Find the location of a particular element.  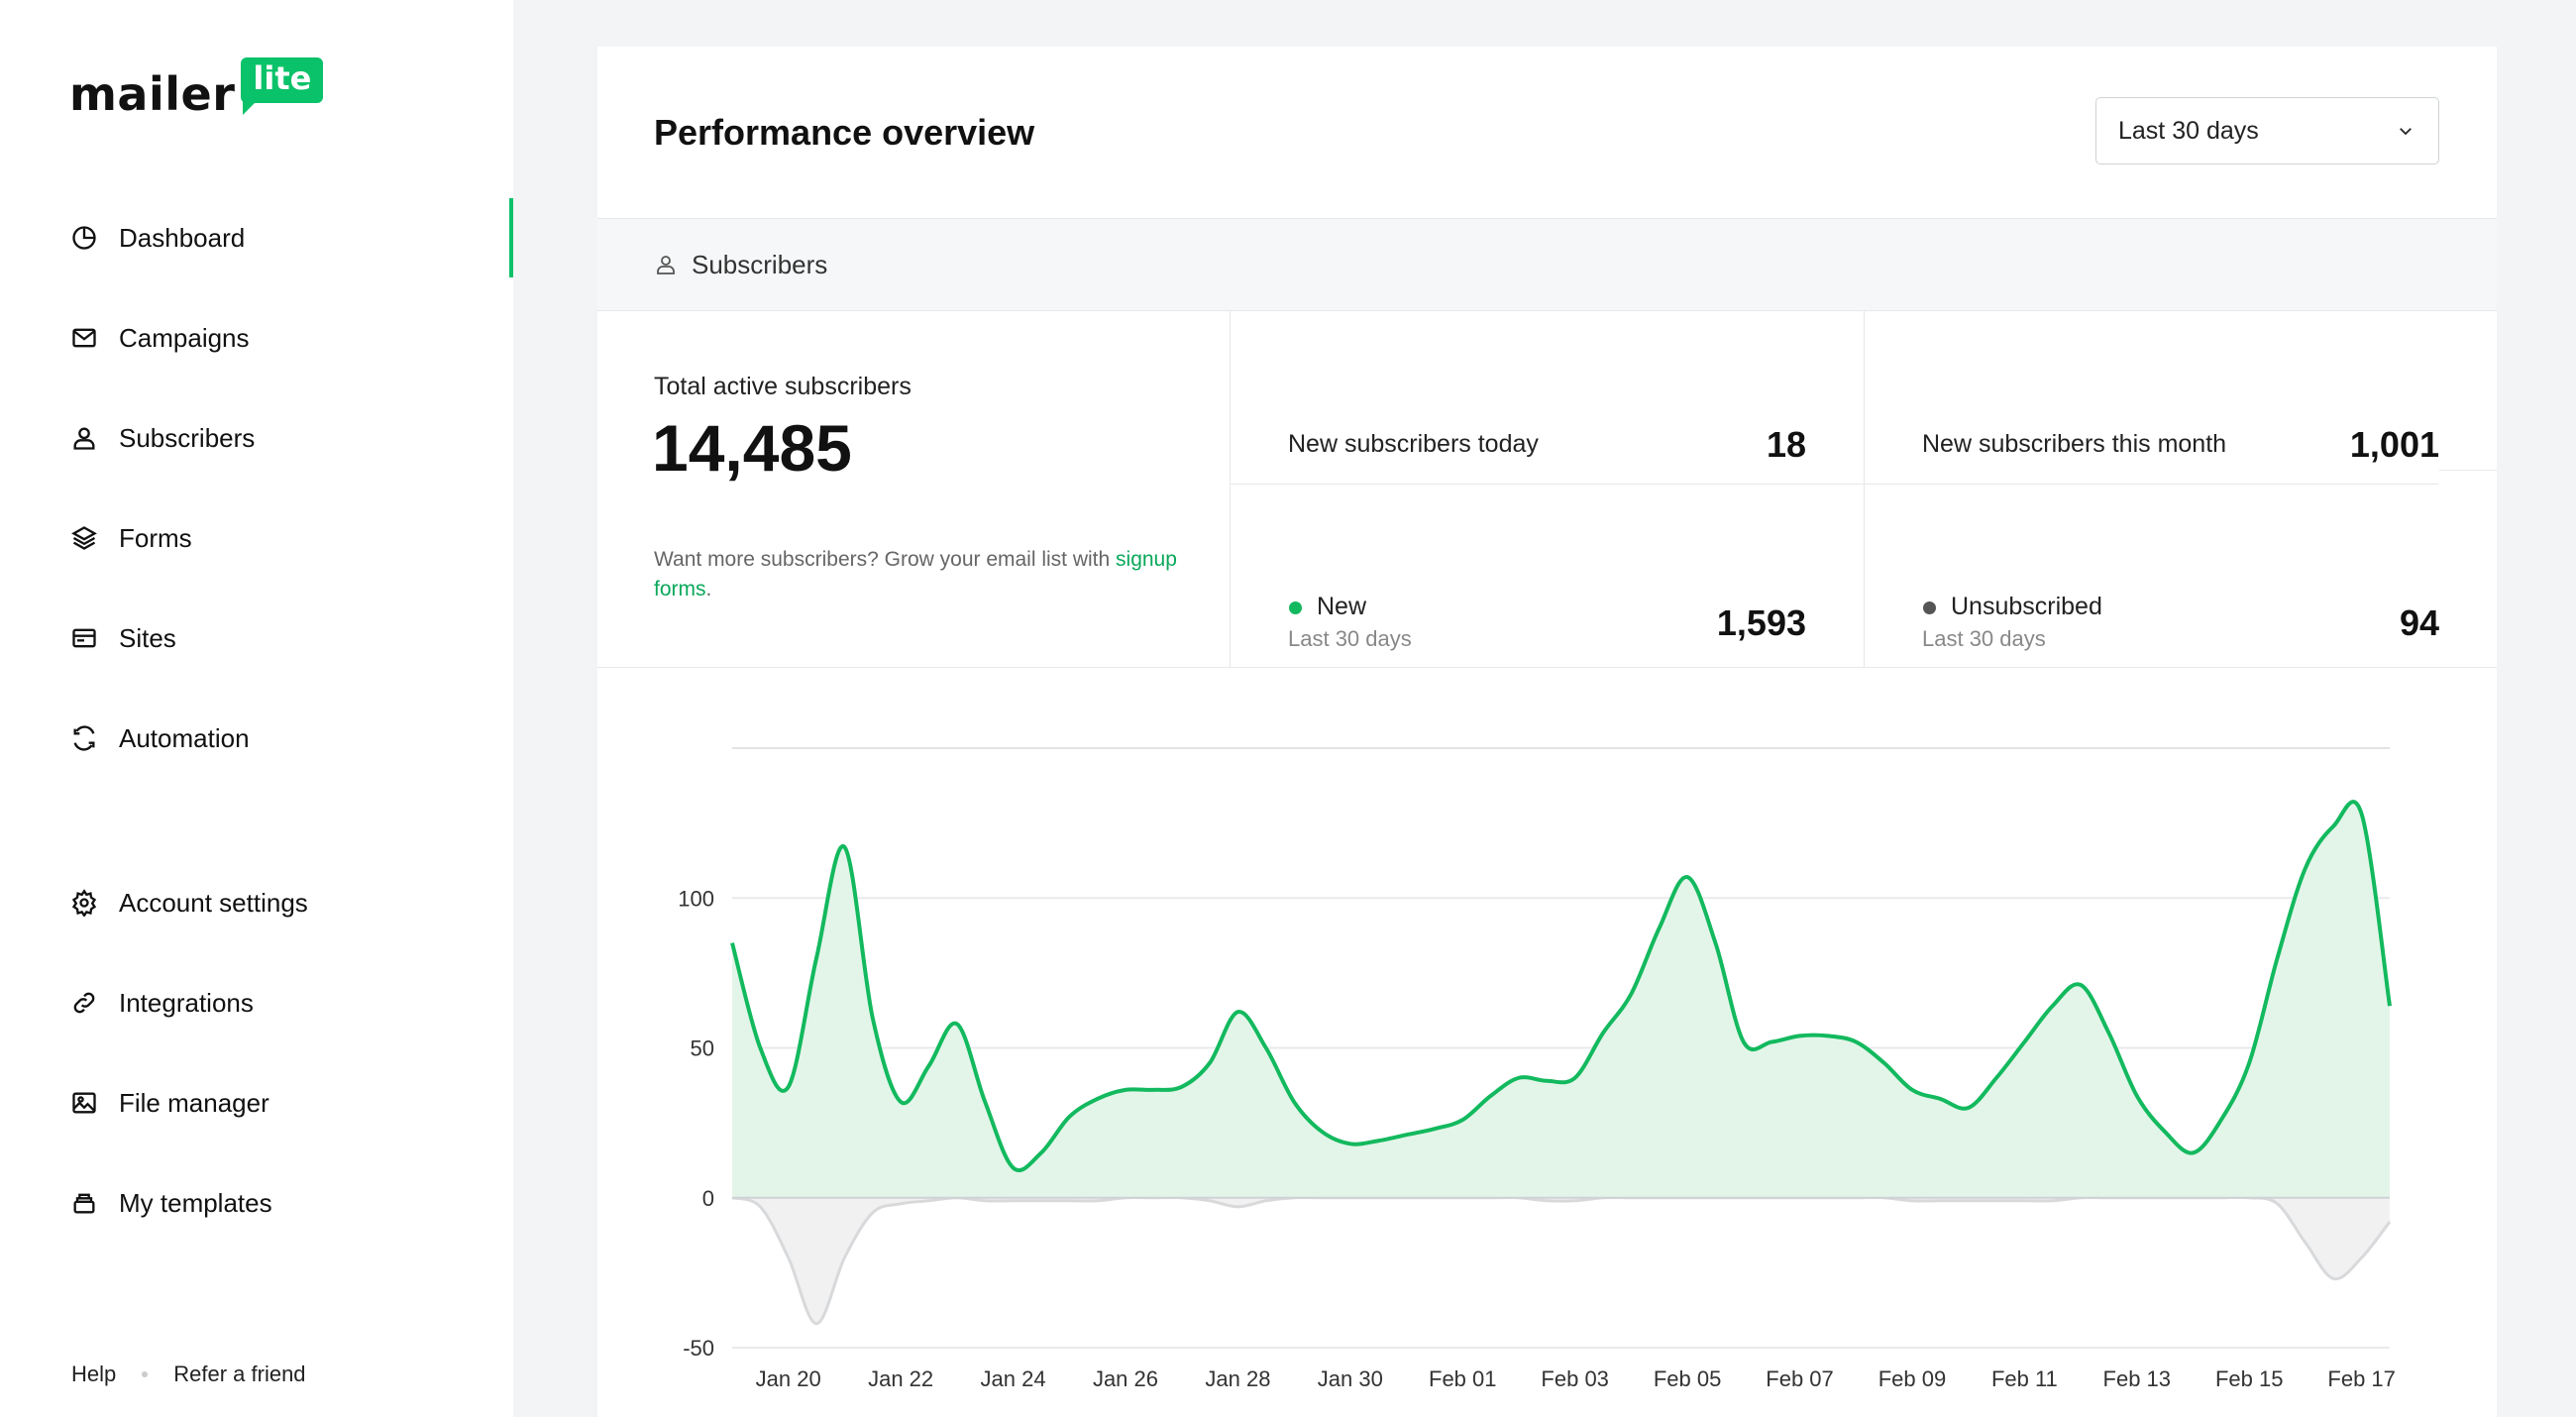

section-title: Subscribers is located at coordinates (760, 264).